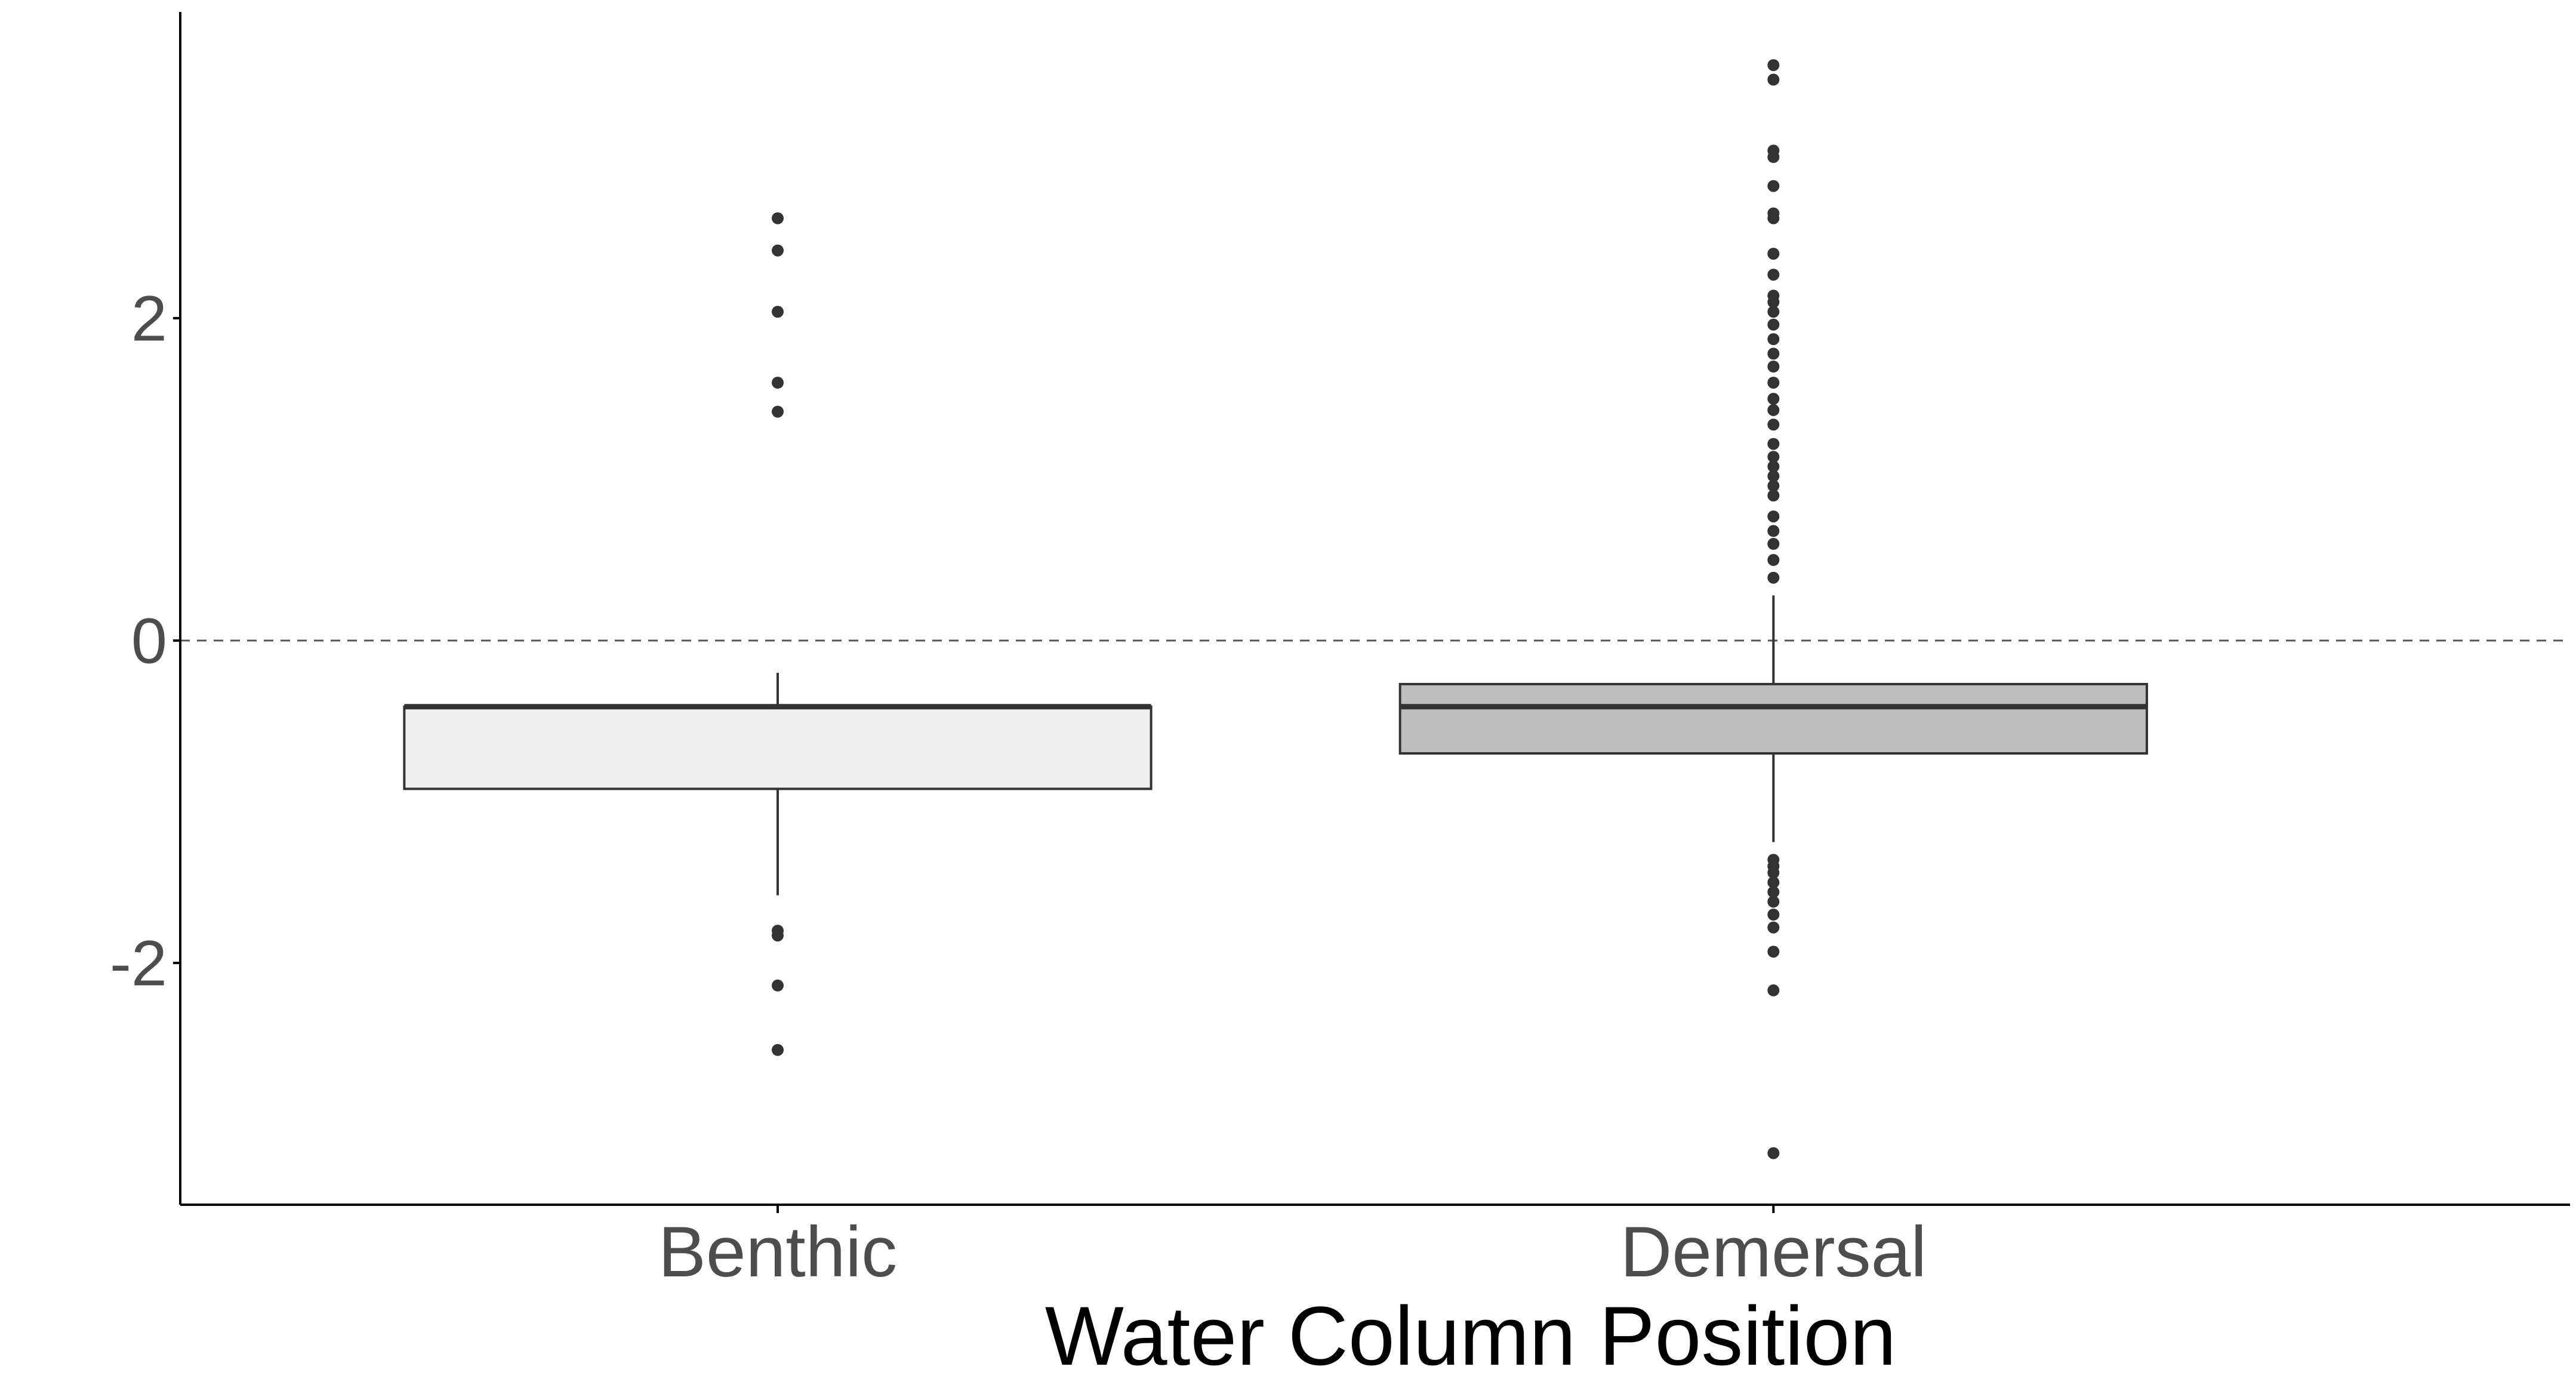 The height and width of the screenshot is (1388, 2576). I want to click on y-tick-label: 0, so click(149, 641).